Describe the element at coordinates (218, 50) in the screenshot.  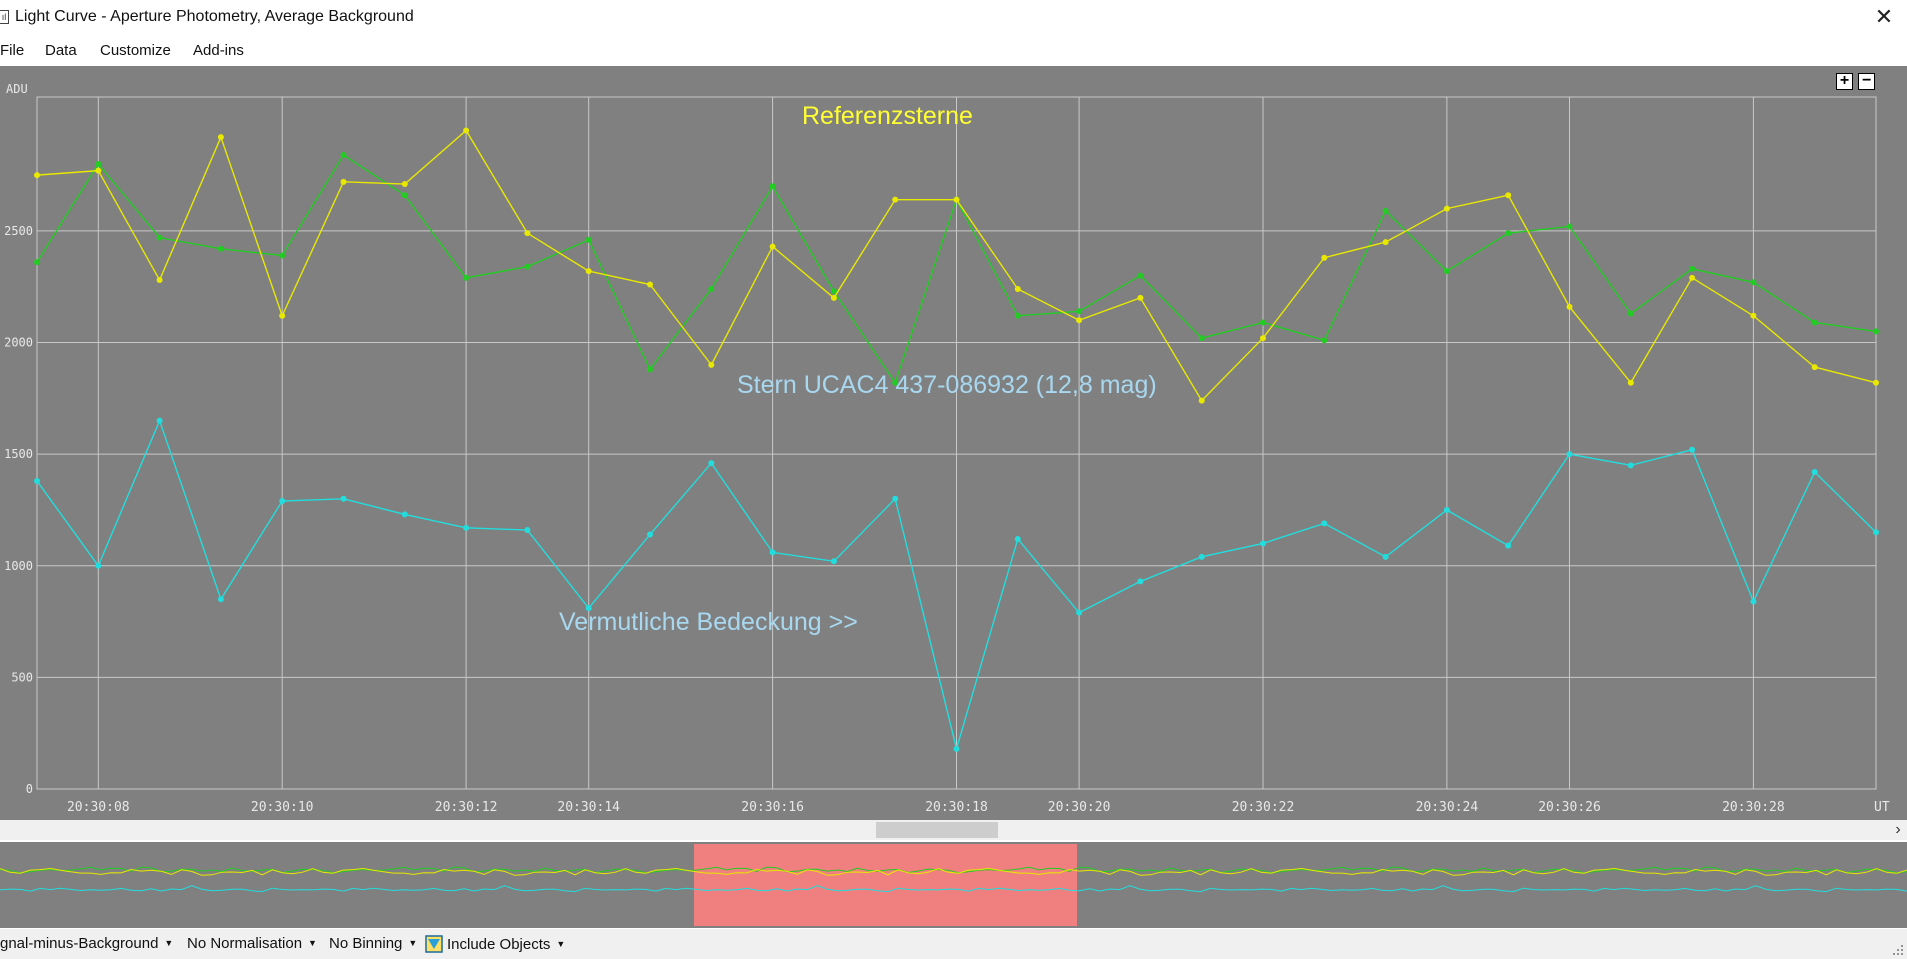
I see `menu-add-ins: Add-ins` at that location.